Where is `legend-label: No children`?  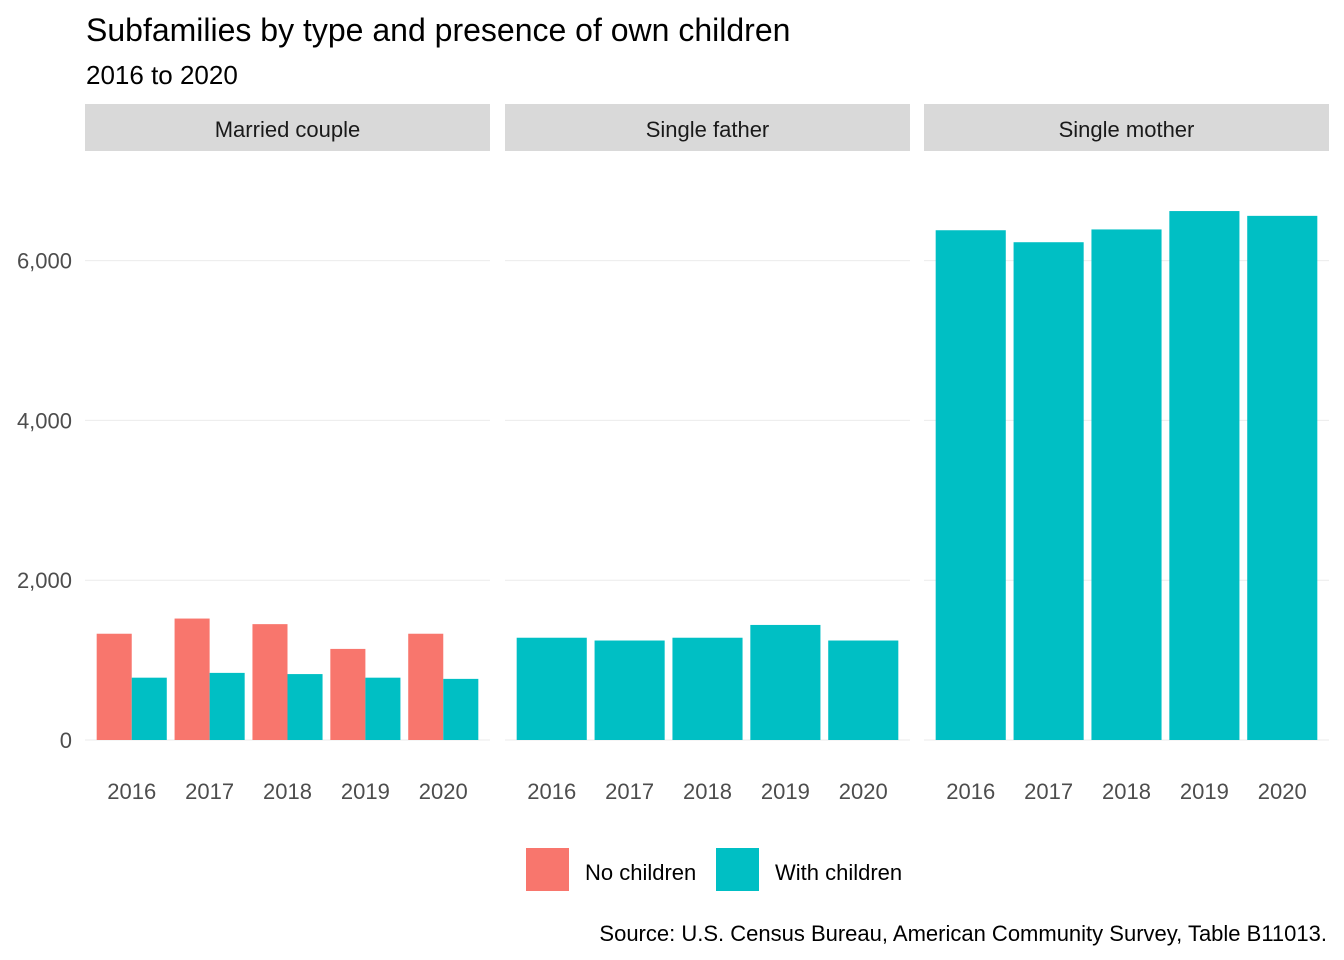
legend-label: No children is located at coordinates (640, 872).